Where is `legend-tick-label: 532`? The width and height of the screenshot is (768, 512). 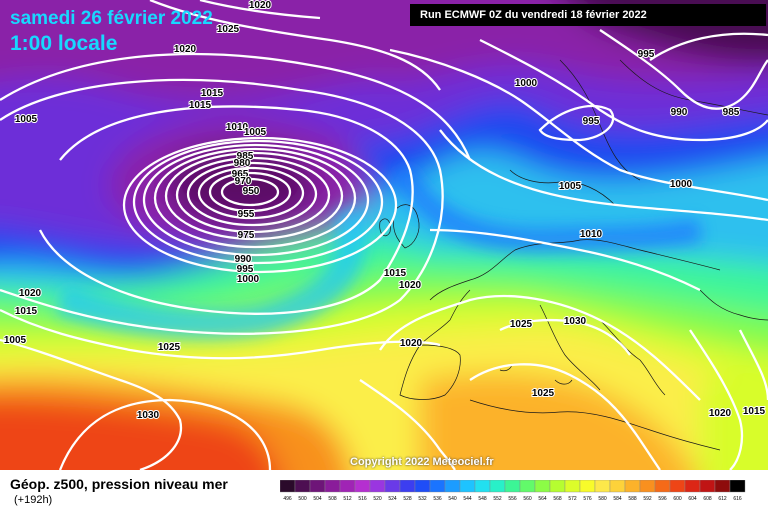
legend-tick-label: 532 is located at coordinates (422, 499).